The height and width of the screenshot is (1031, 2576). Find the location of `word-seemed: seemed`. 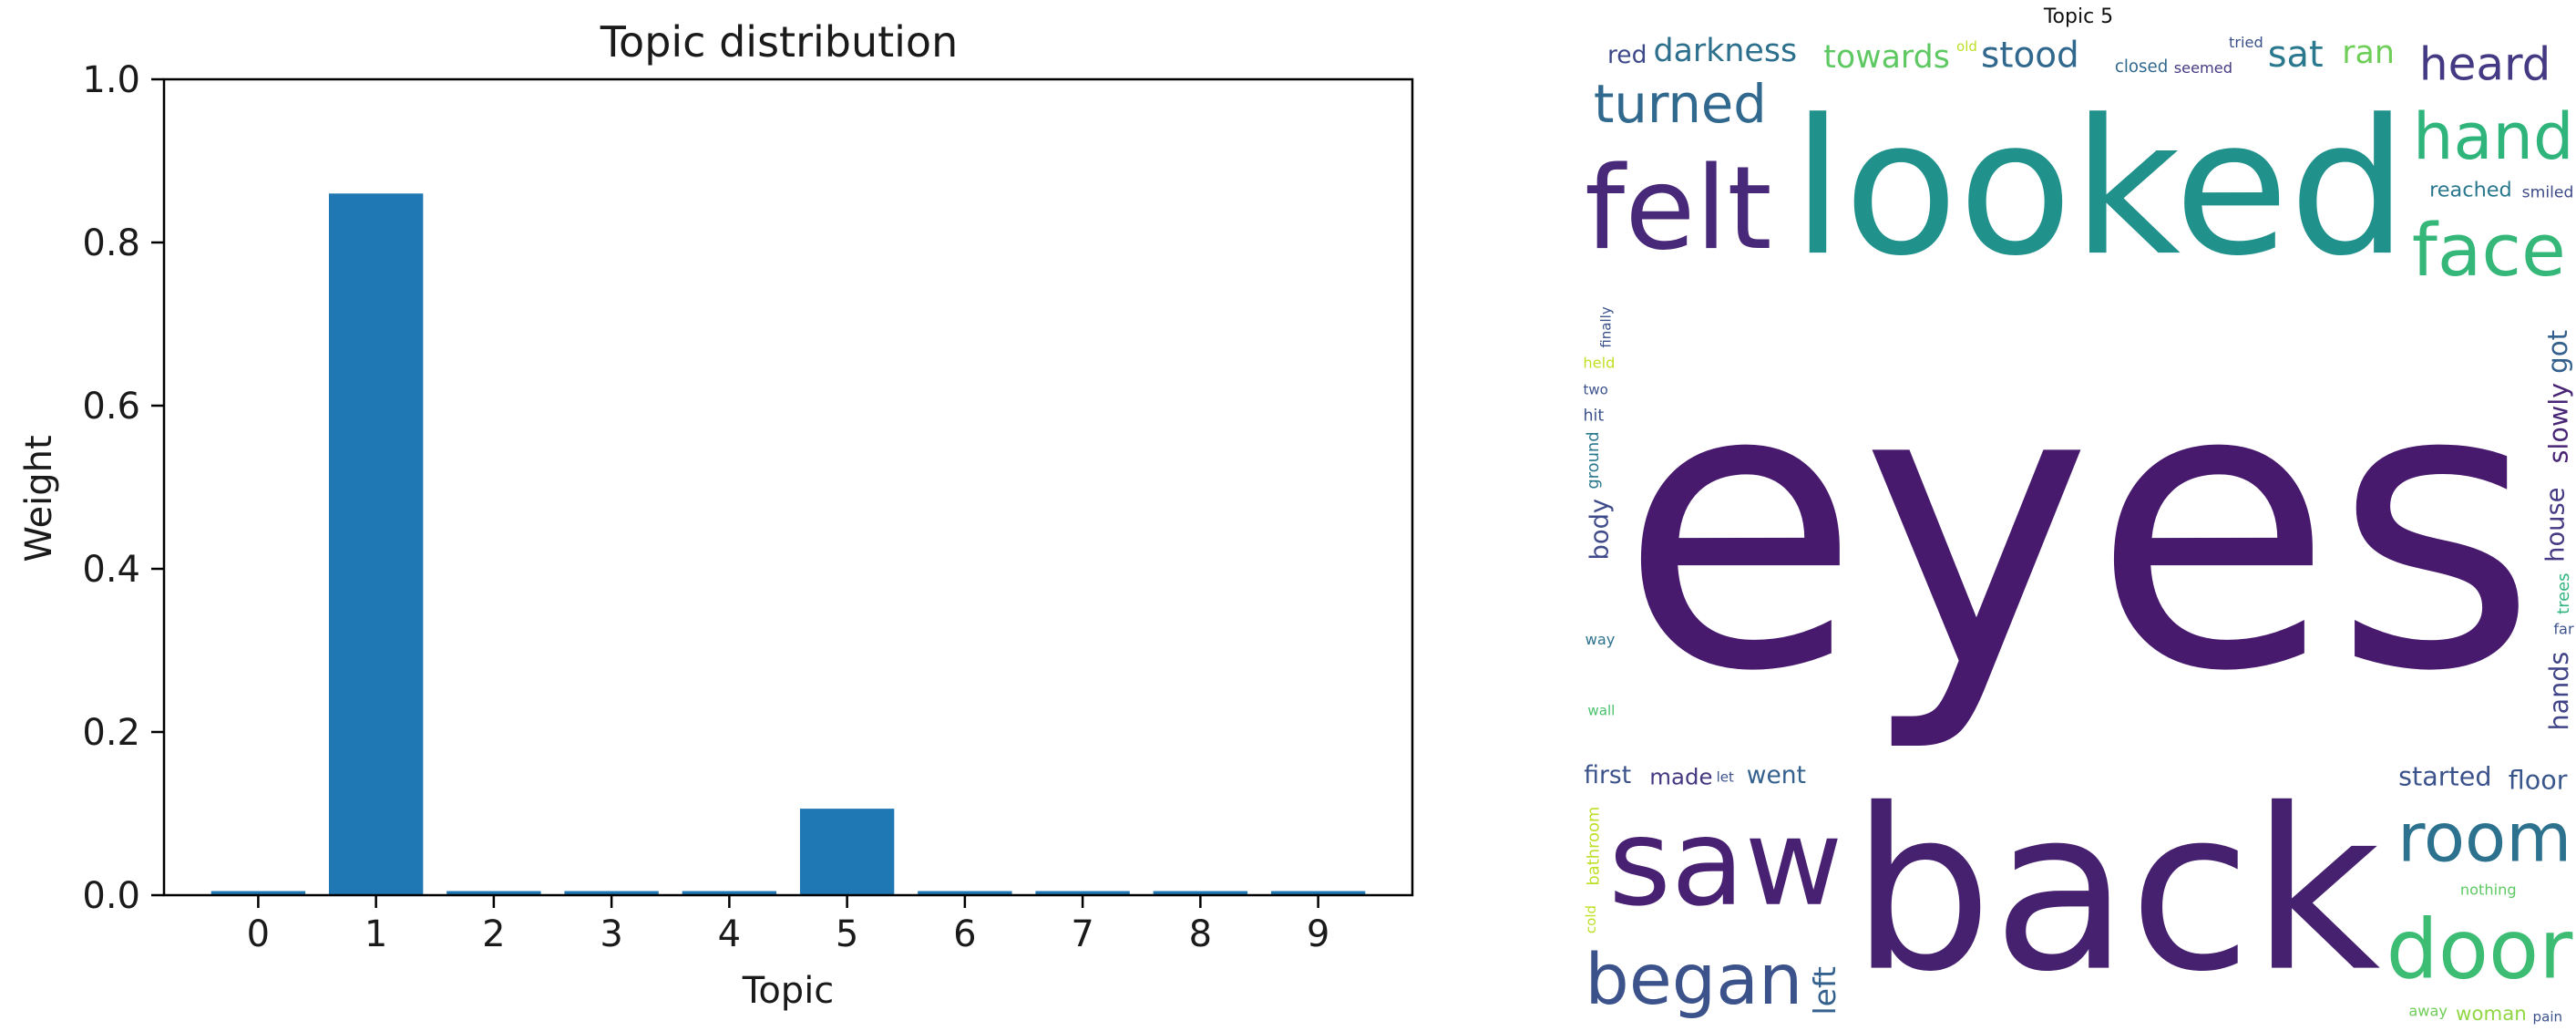

word-seemed: seemed is located at coordinates (2203, 68).